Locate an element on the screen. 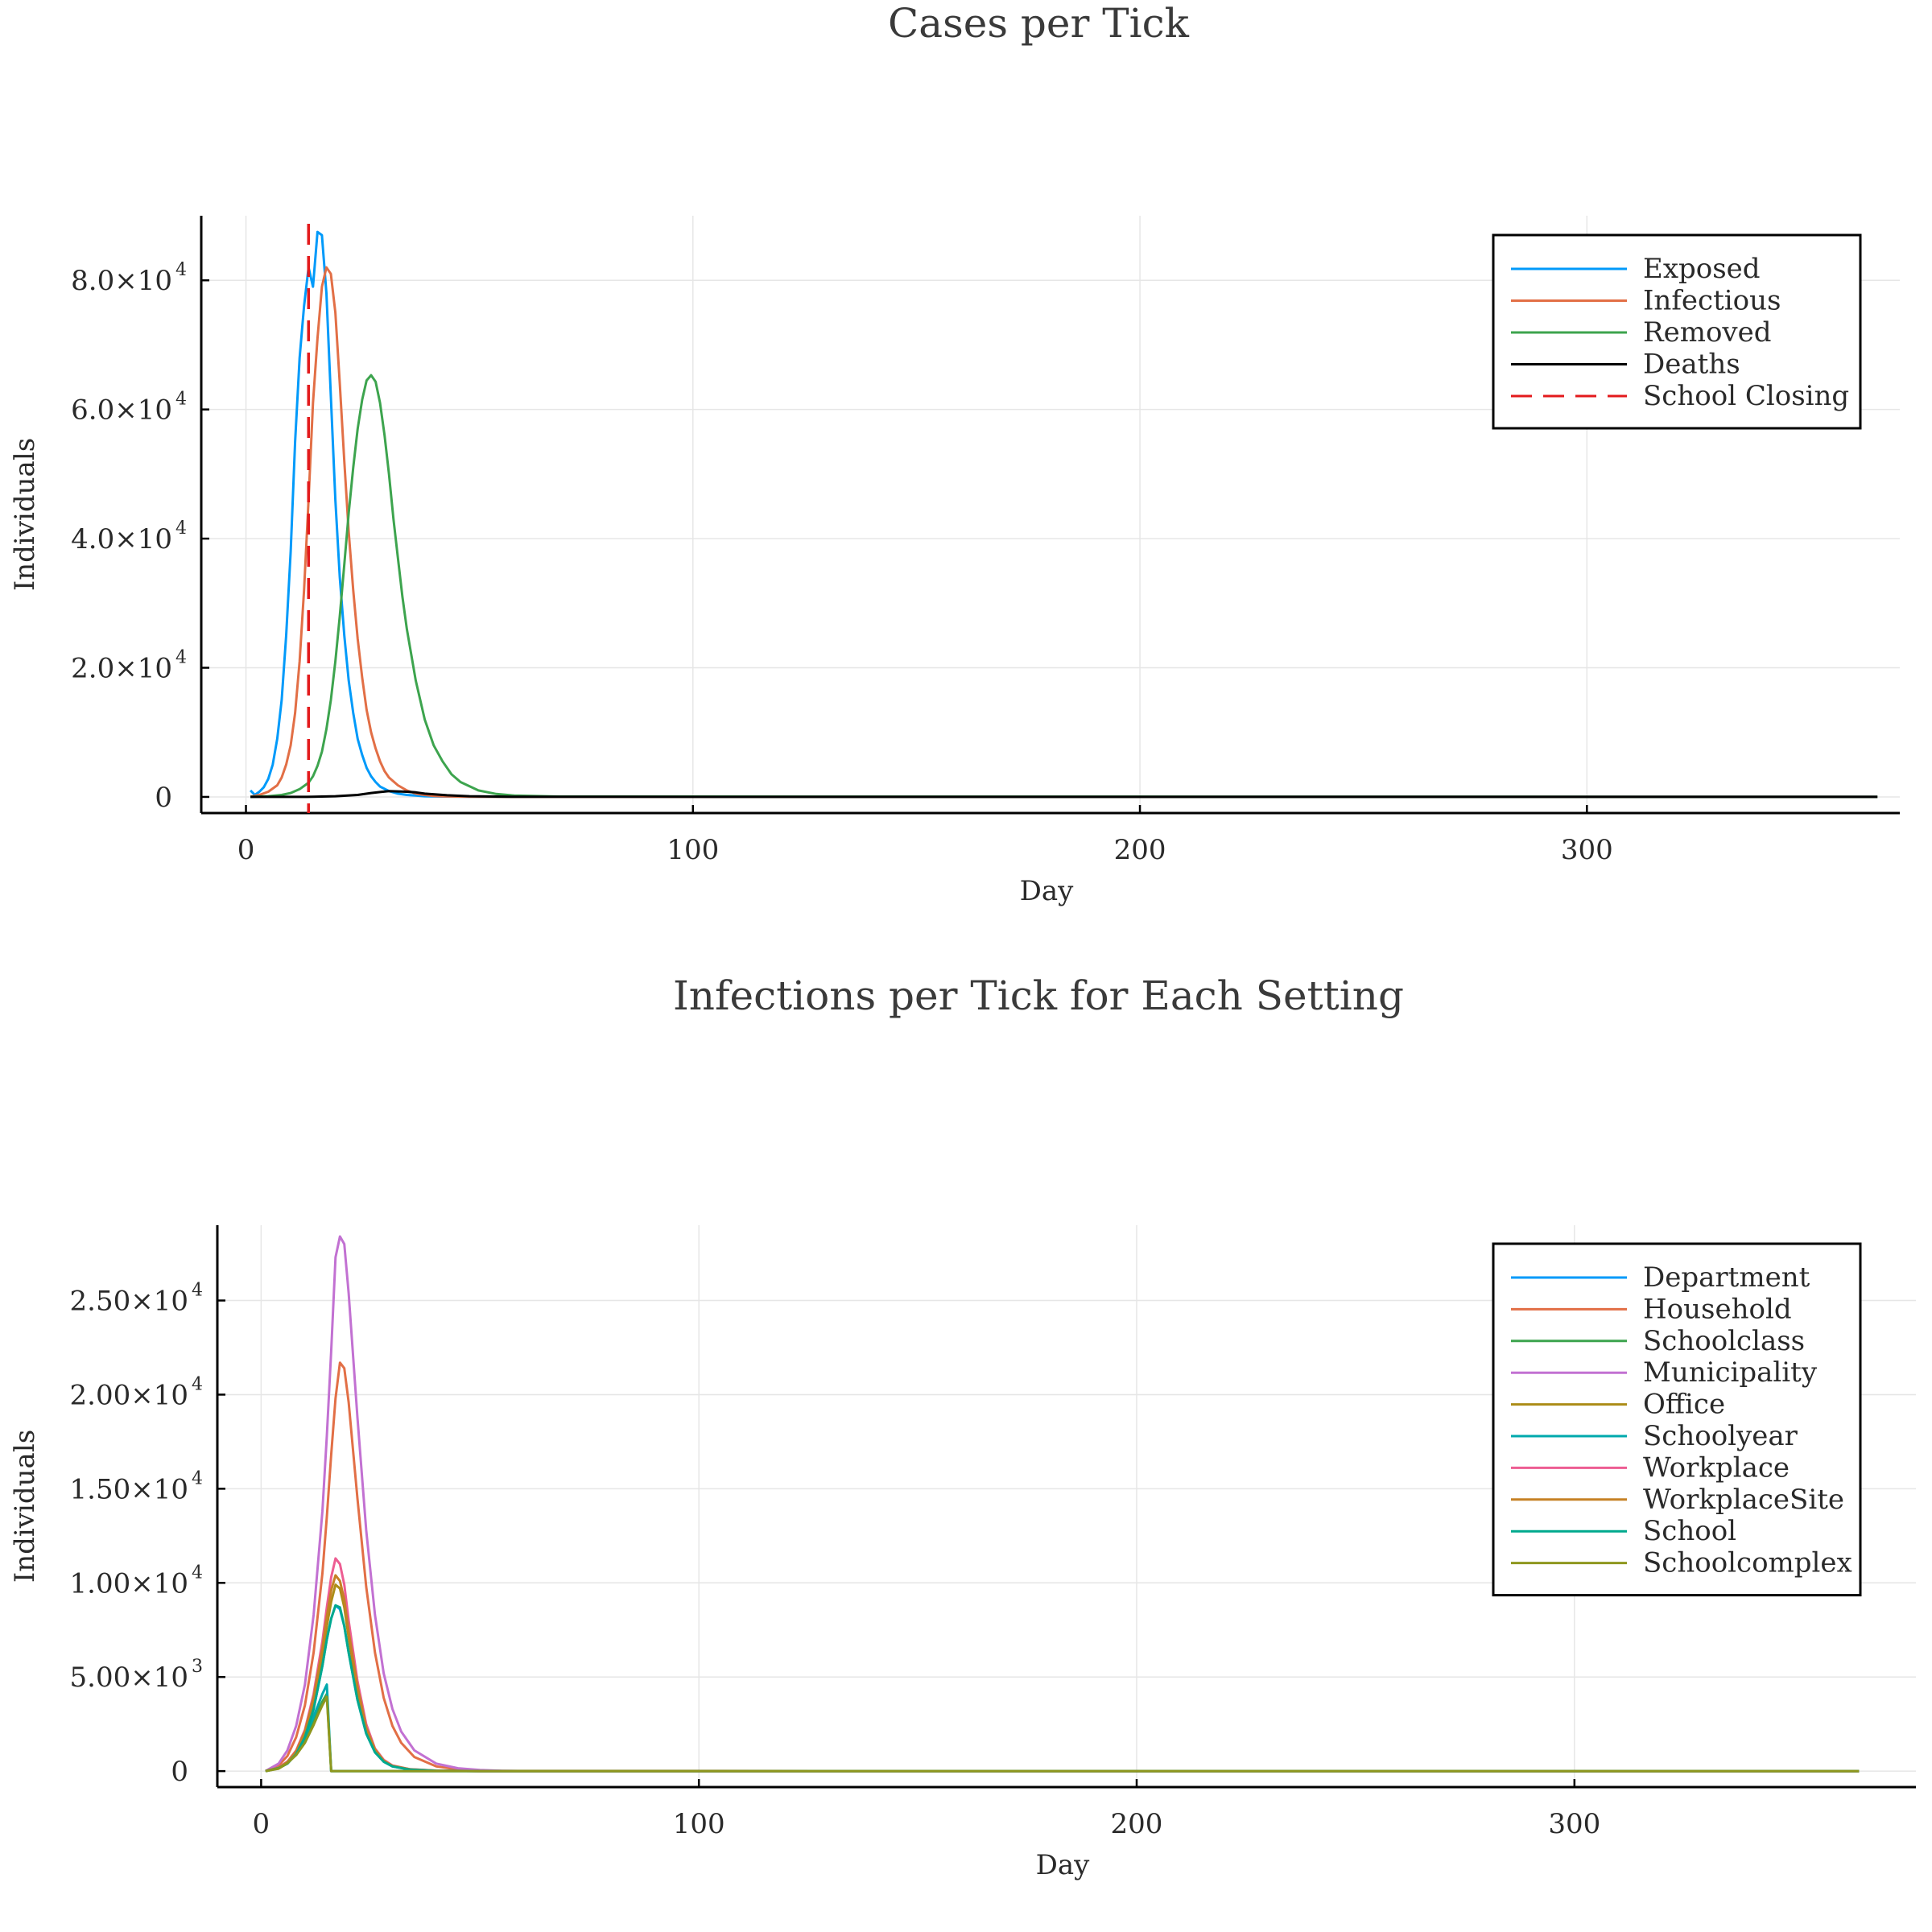 This screenshot has height=1932, width=1932. chart0-y-tick-label: 4.0×10 is located at coordinates (121, 539).